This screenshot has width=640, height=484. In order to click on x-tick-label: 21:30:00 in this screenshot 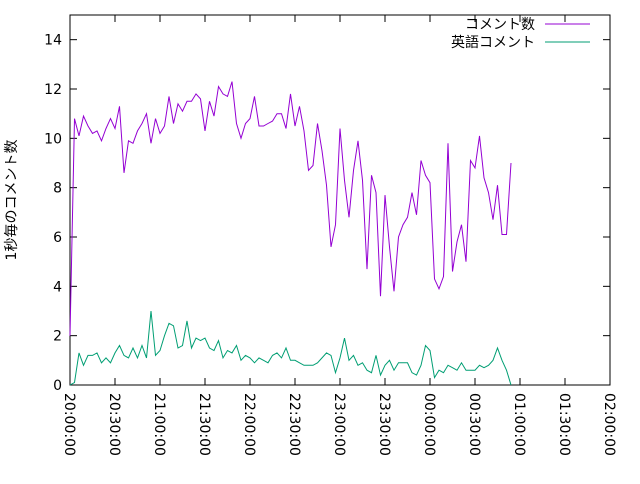, I will do `click(204, 424)`.